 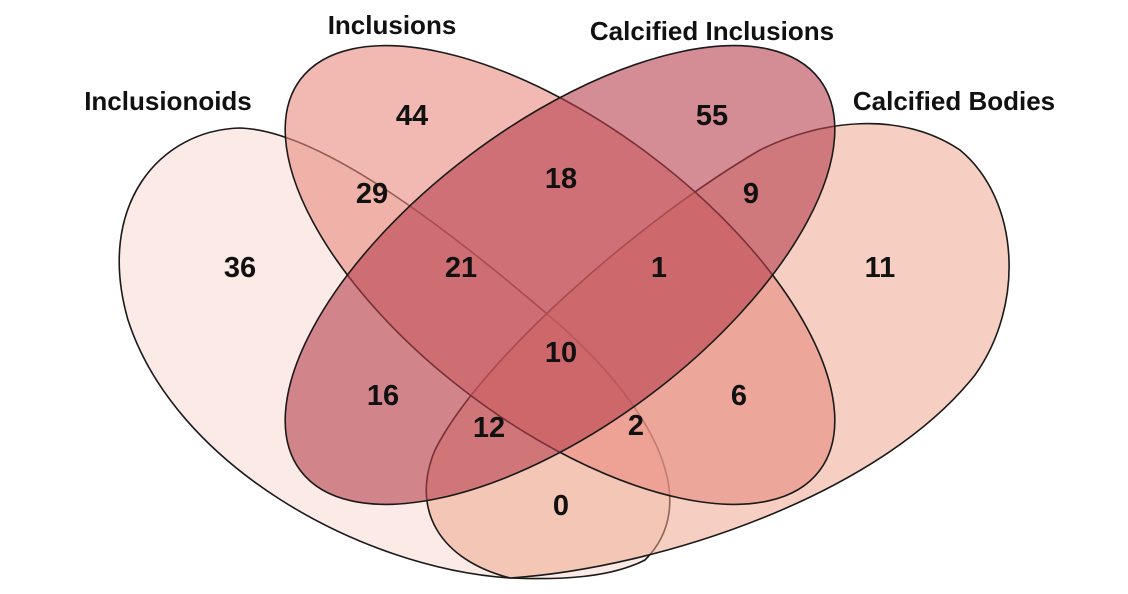 I want to click on region-count-inclusionoids-inclusions-calcified-inclusions: 21, so click(x=461, y=268).